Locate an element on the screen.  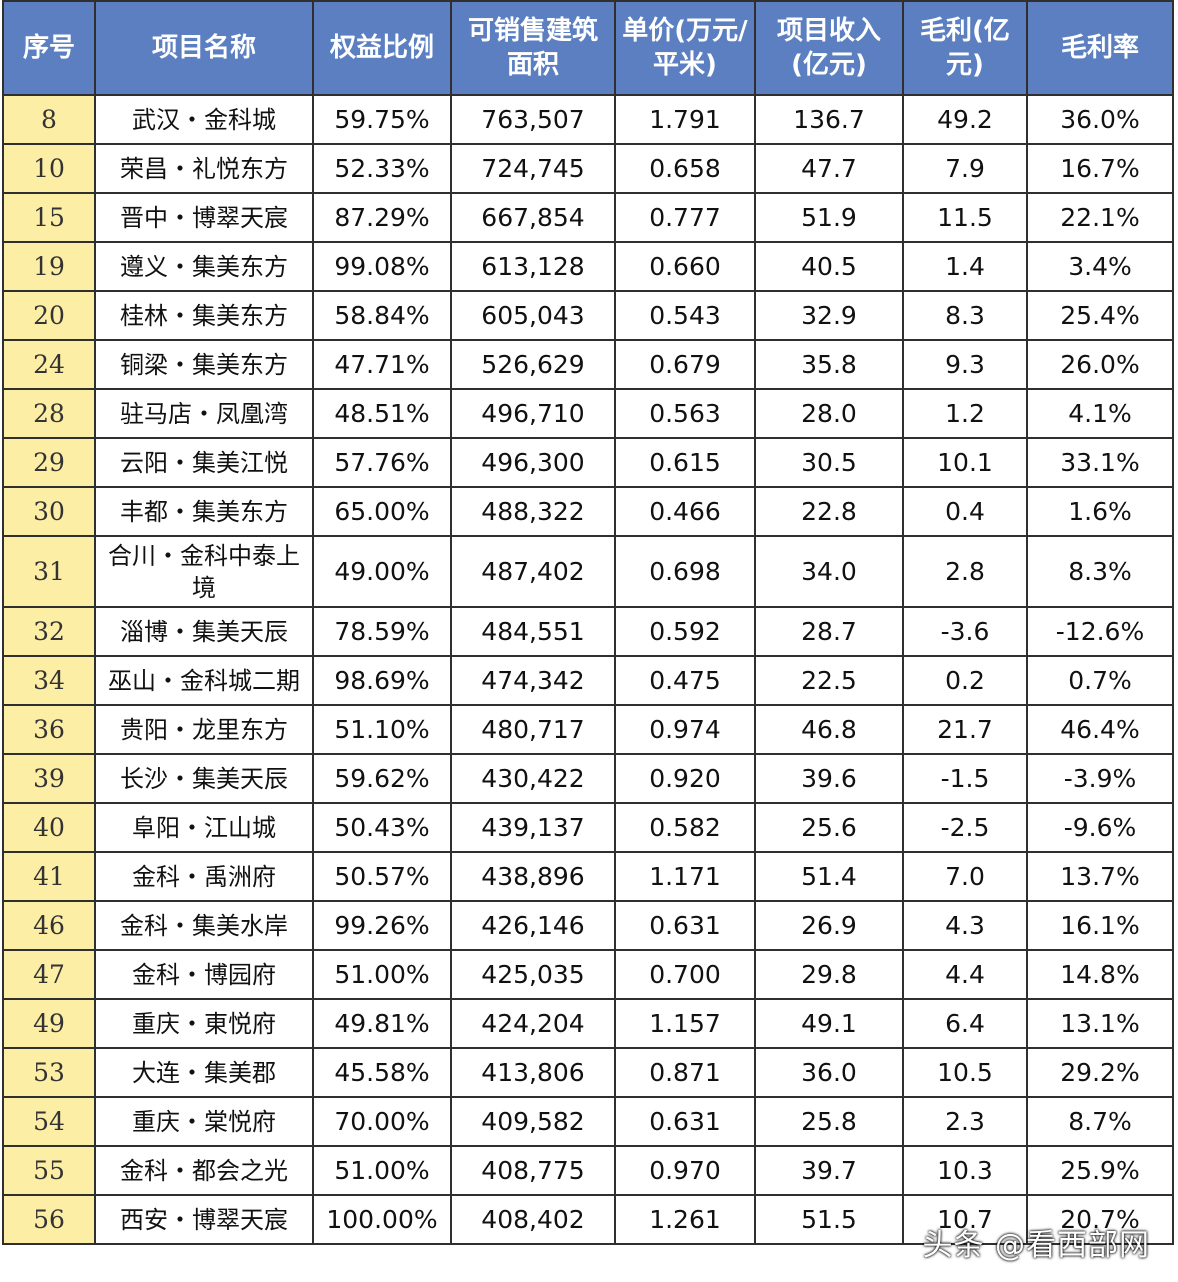
cell-index: 32 is located at coordinates (49, 631).